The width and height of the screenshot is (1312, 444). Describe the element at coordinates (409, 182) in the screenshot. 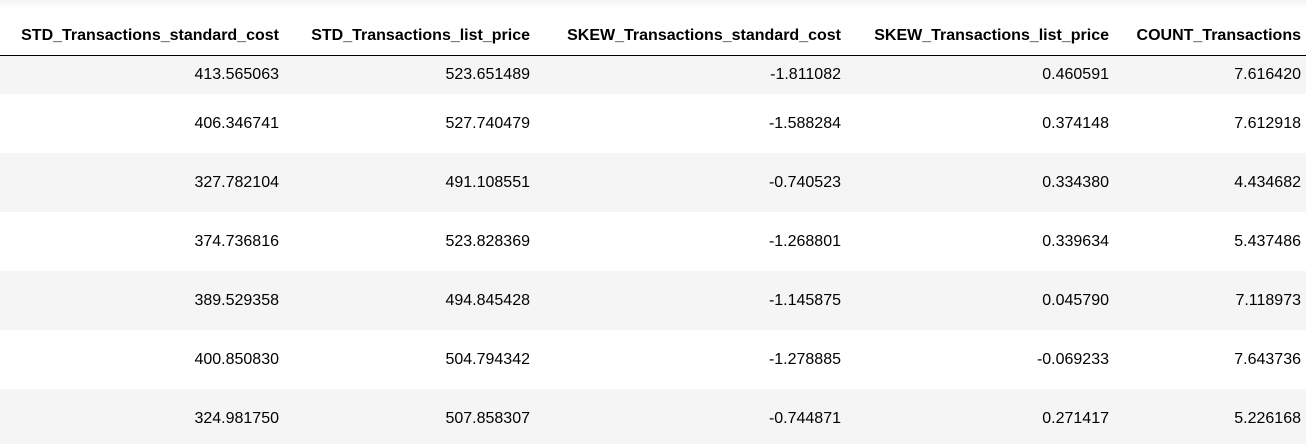

I see `table-cell: 491.108551` at that location.